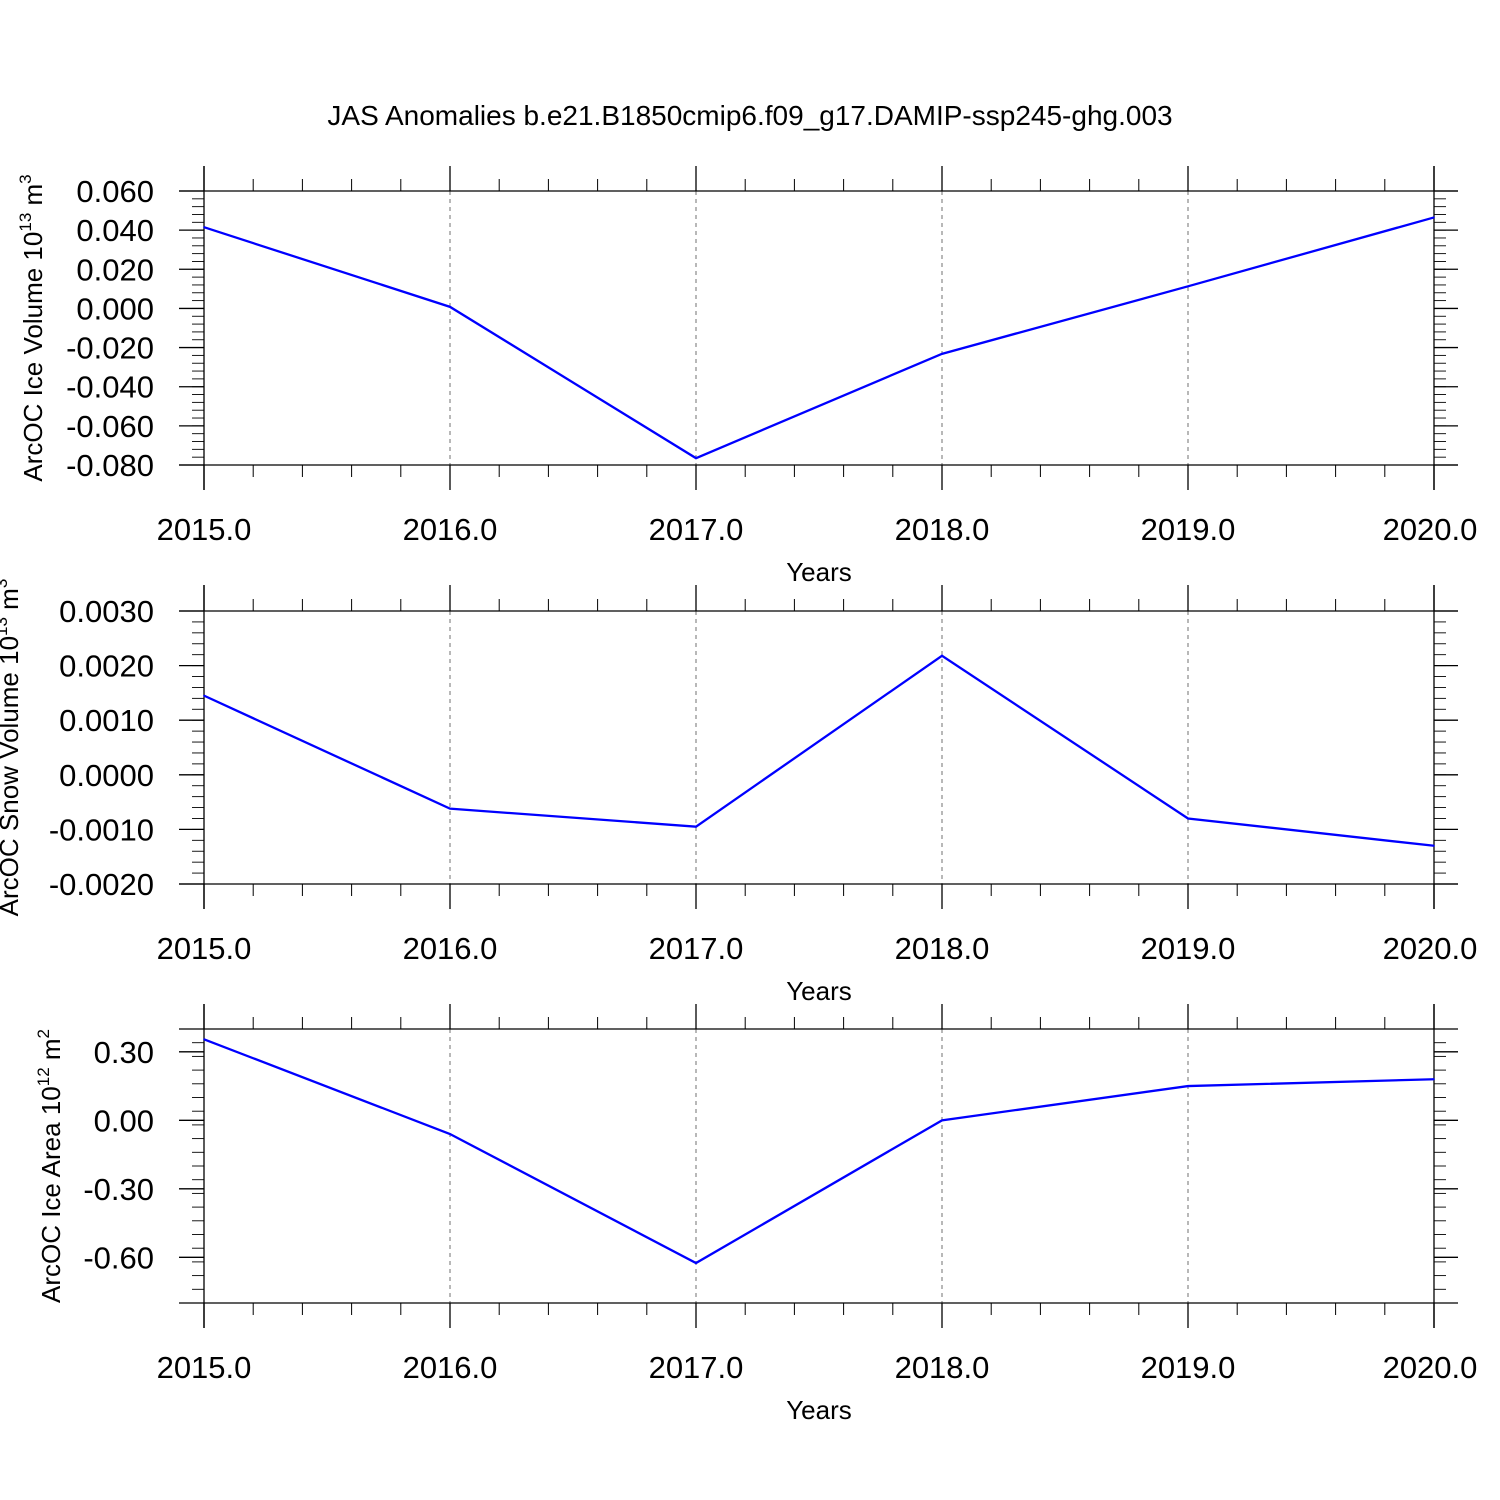 This screenshot has height=1500, width=1500. Describe the element at coordinates (50, 1166) in the screenshot. I see `y-axis-title: ArcOC Ice Area 1012 m2` at that location.